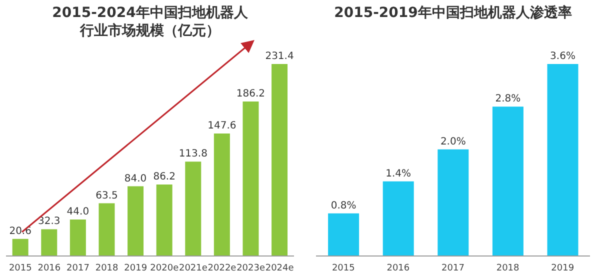  Describe the element at coordinates (399, 174) in the screenshot. I see `data-label: 1.4%` at that location.